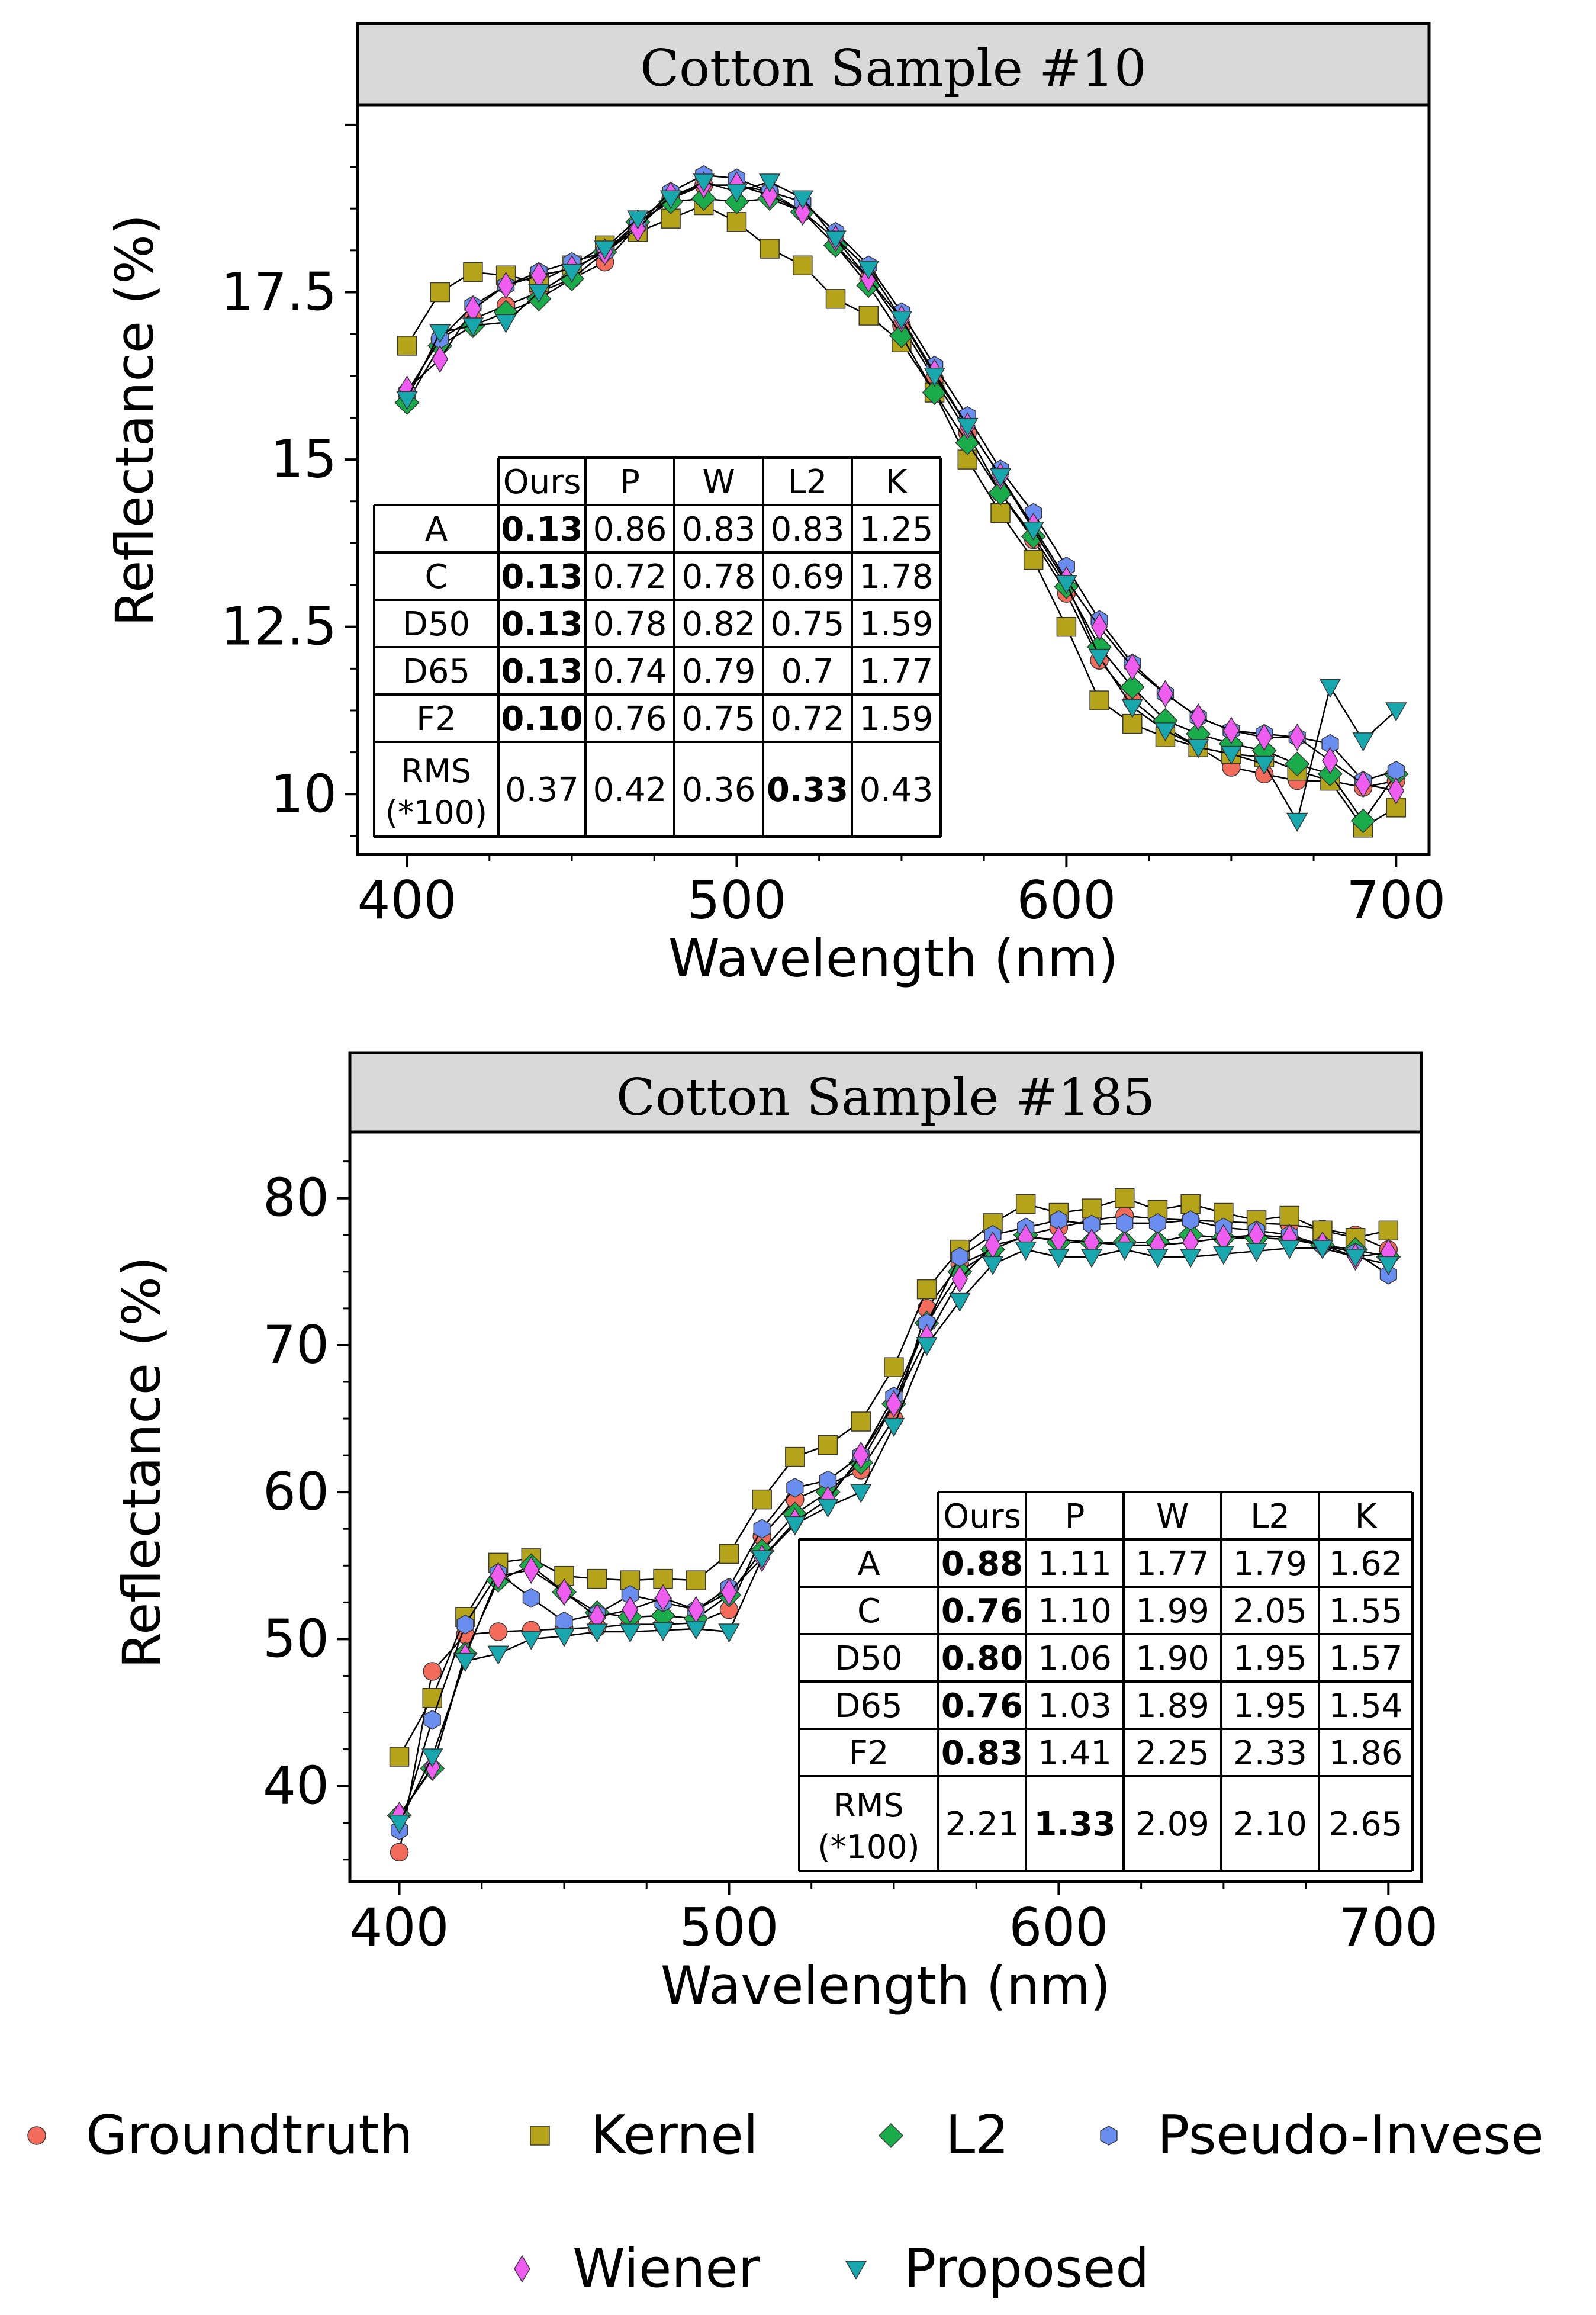 The image size is (1596, 2315). What do you see at coordinates (630, 671) in the screenshot?
I see `table-cell: 0.74` at bounding box center [630, 671].